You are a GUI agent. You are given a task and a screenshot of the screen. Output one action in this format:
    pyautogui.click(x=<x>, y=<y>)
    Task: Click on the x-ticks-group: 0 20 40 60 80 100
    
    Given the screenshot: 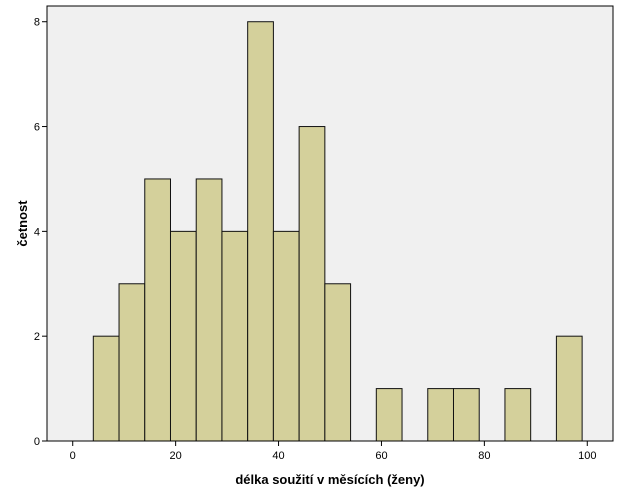 What is the action you would take?
    pyautogui.click(x=333, y=451)
    